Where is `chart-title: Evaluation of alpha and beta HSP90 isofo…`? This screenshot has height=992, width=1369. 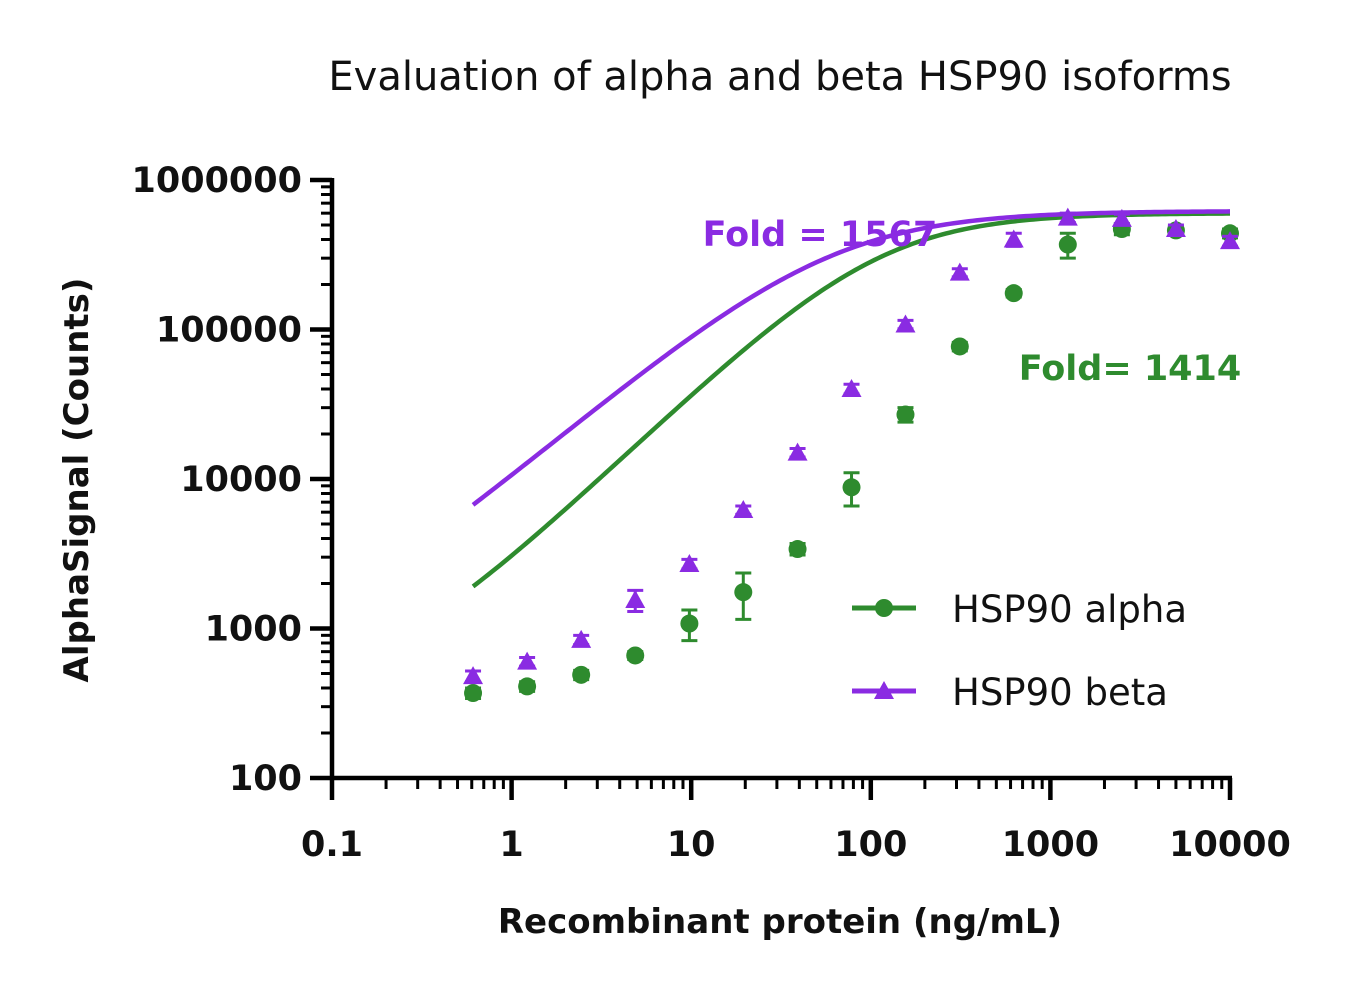
chart-title: Evaluation of alpha and beta HSP90 isofo… is located at coordinates (779, 77).